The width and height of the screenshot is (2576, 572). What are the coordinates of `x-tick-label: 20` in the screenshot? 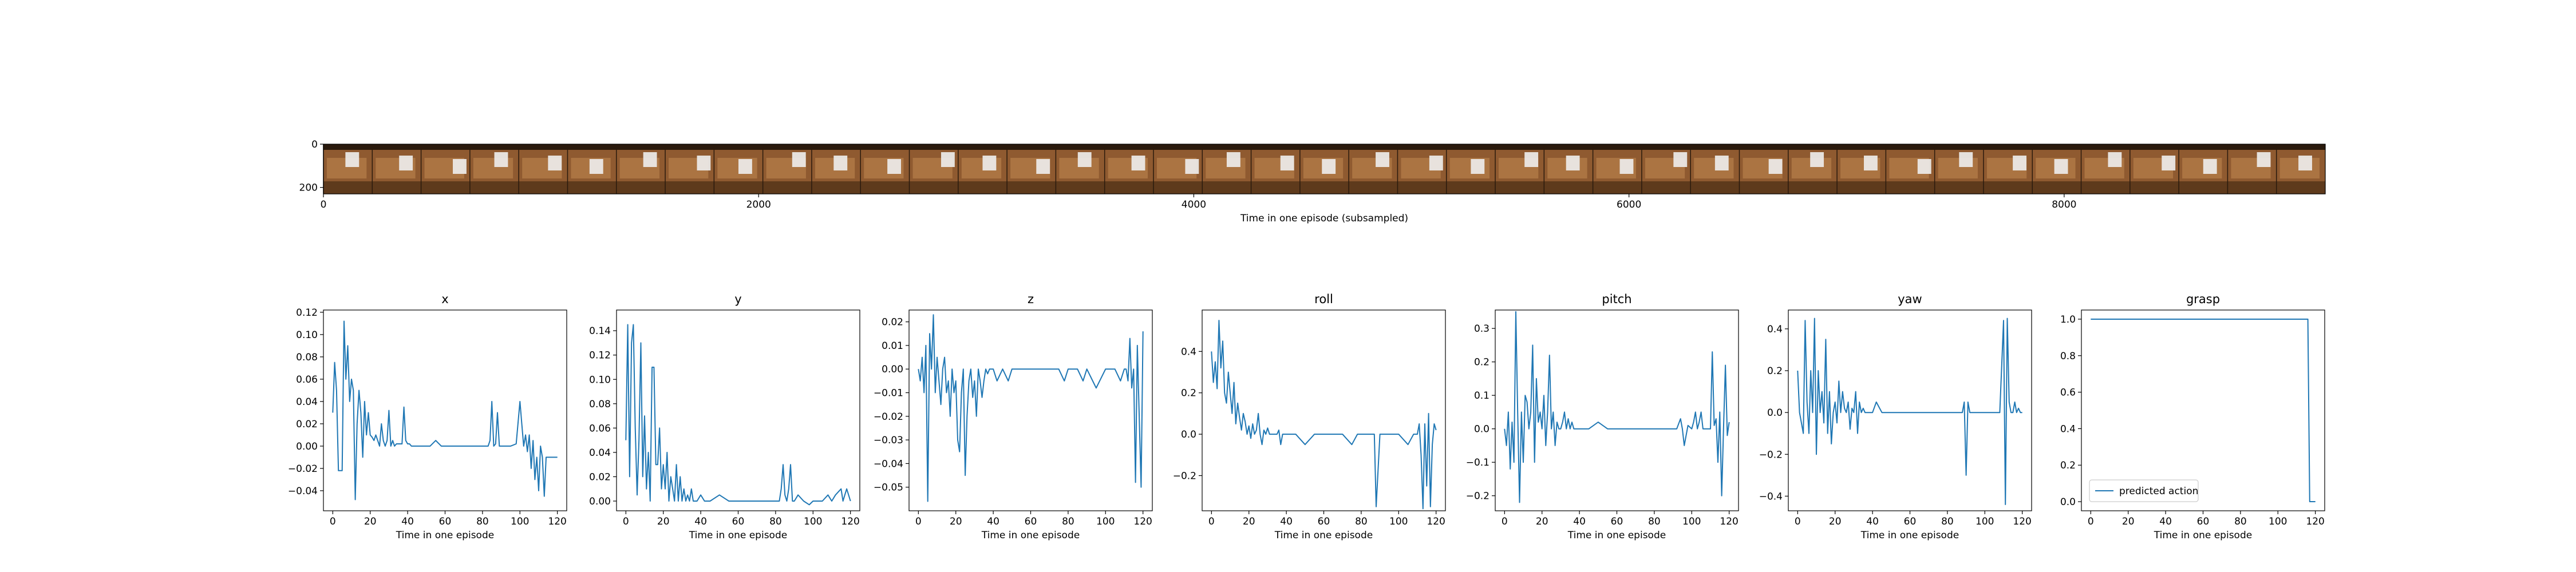 It's located at (1835, 521).